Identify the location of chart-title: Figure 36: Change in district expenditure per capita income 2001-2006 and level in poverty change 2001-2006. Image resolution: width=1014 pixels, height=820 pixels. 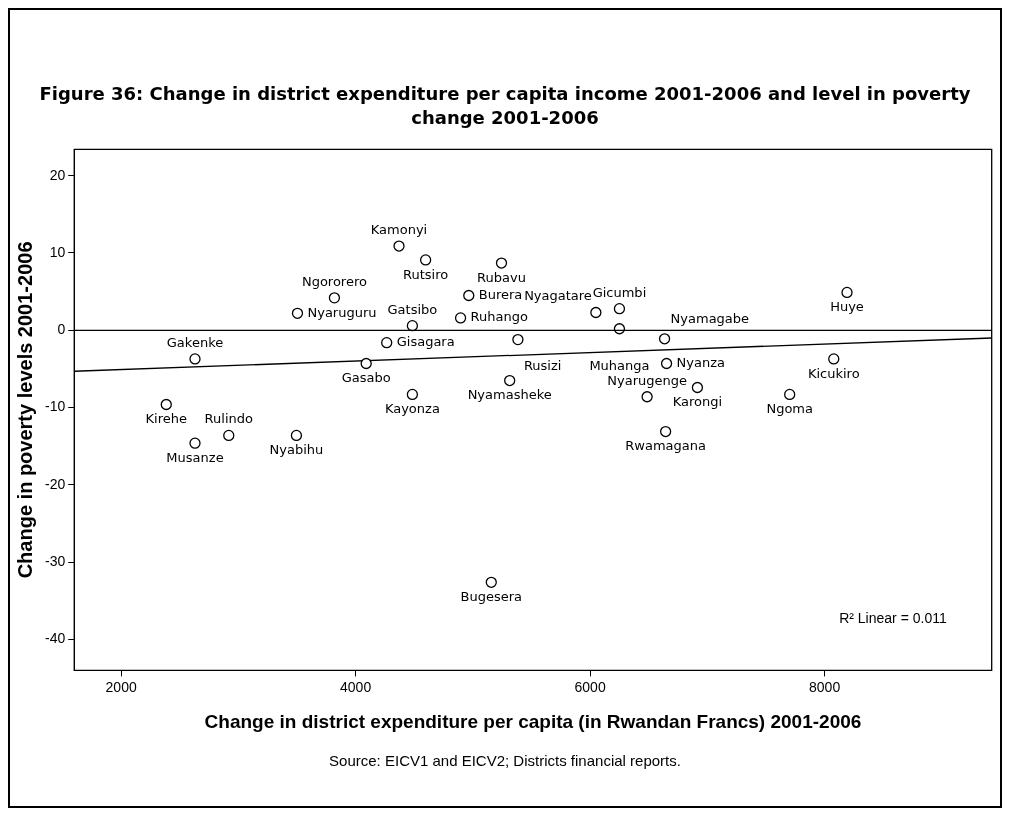
(505, 106).